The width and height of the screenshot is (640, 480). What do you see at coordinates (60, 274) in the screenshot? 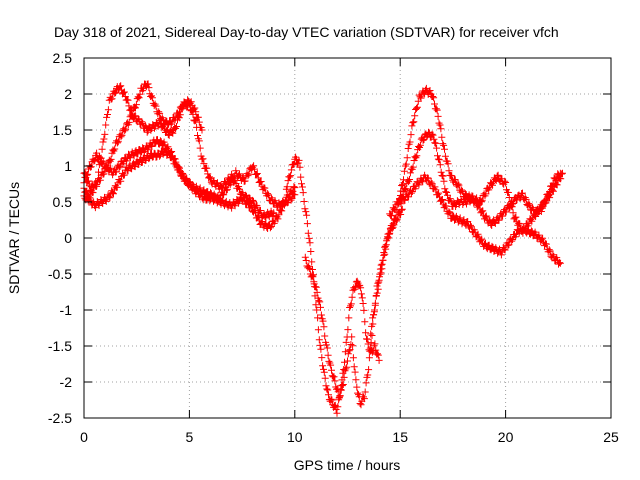
I see `y-tick-label: -0.5` at bounding box center [60, 274].